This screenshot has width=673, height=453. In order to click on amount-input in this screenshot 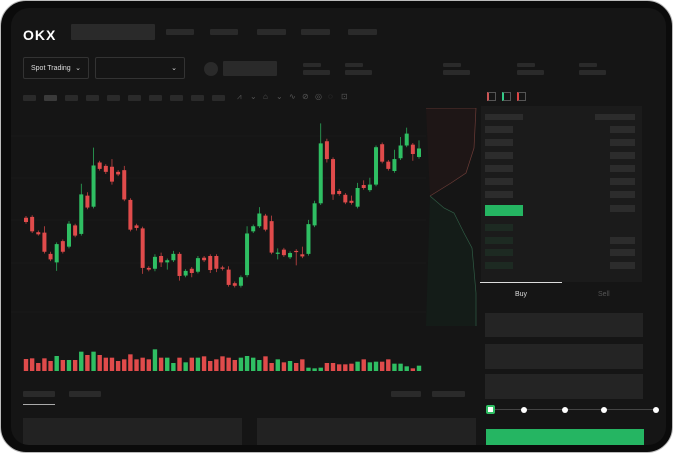, I will do `click(564, 356)`.